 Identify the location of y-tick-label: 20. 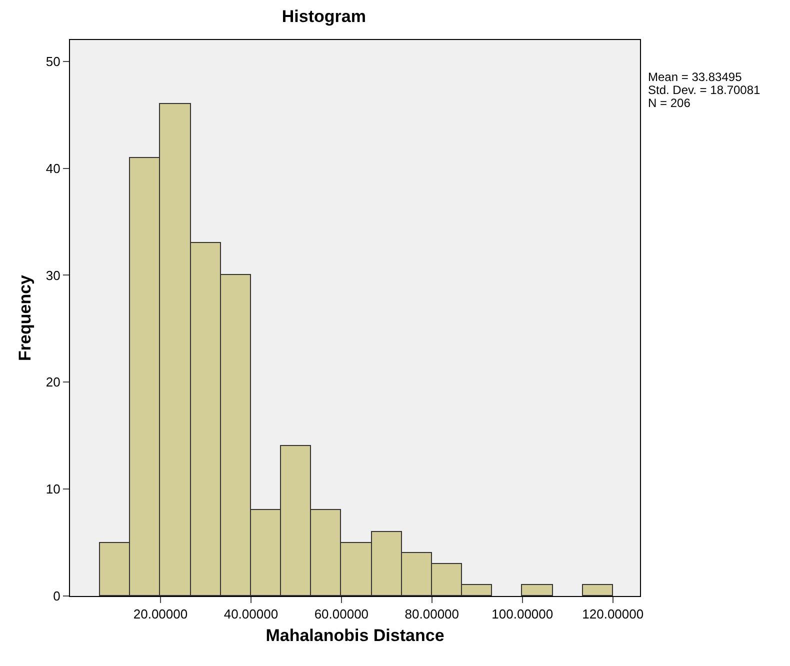
(53, 382).